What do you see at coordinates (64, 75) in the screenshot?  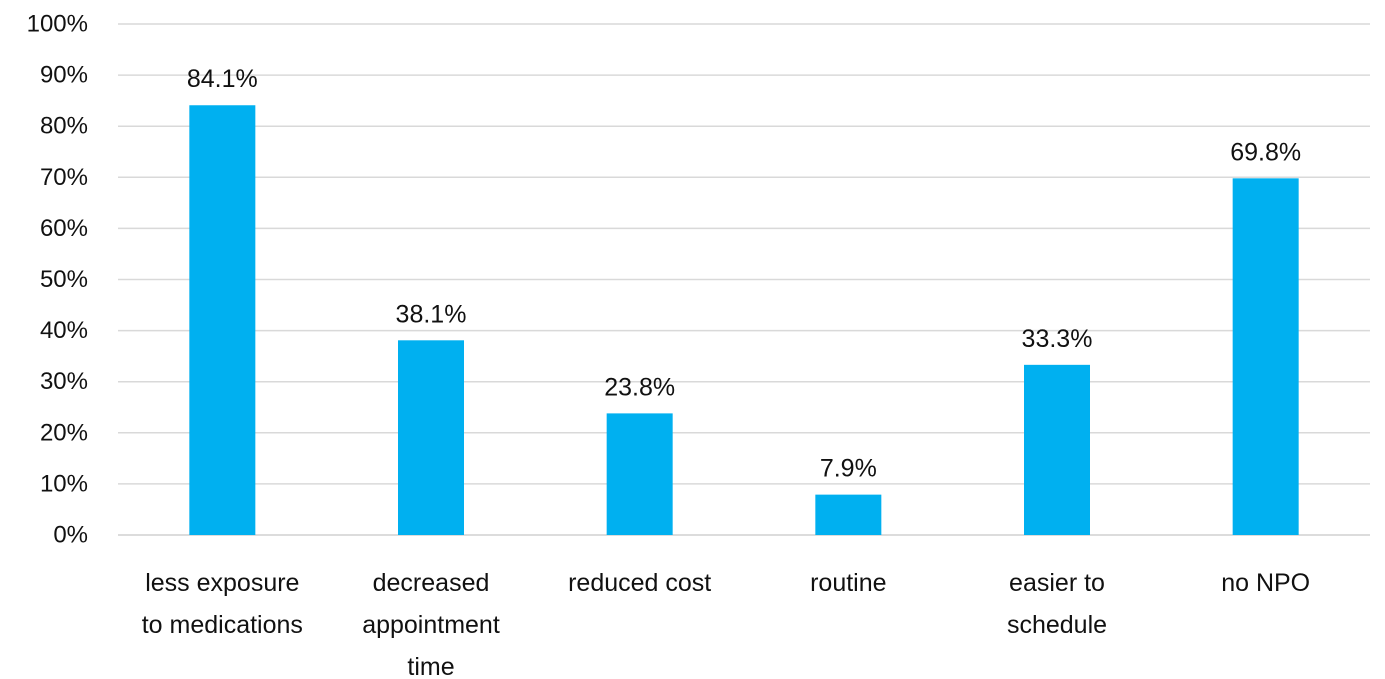 I see `y-tick-label: 90%` at bounding box center [64, 75].